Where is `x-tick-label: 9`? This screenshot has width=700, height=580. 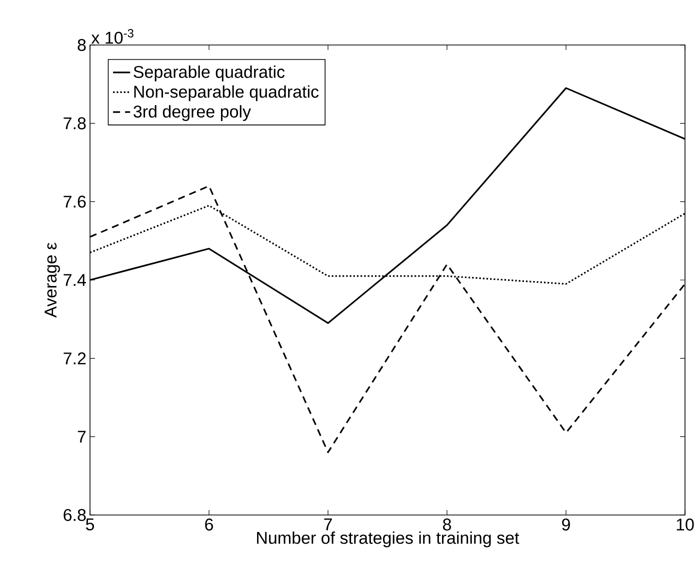 x-tick-label: 9 is located at coordinates (566, 524).